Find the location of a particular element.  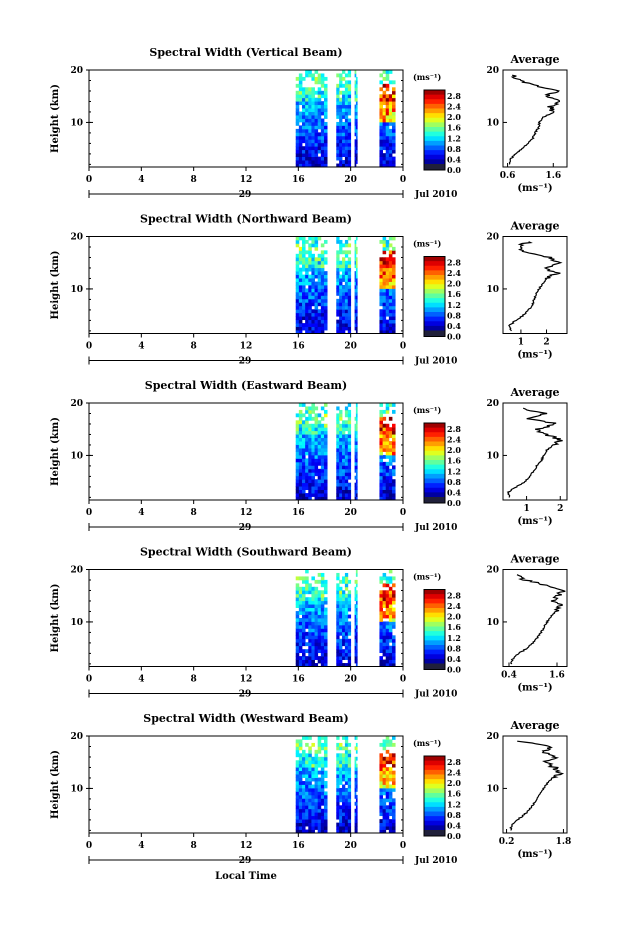

colorbar-tick-label: 1.2 is located at coordinates (454, 471).